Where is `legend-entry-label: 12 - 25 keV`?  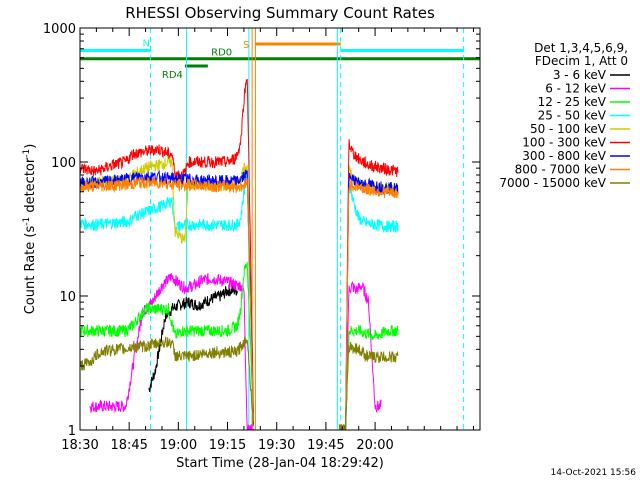
legend-entry-label: 12 - 25 keV is located at coordinates (572, 102).